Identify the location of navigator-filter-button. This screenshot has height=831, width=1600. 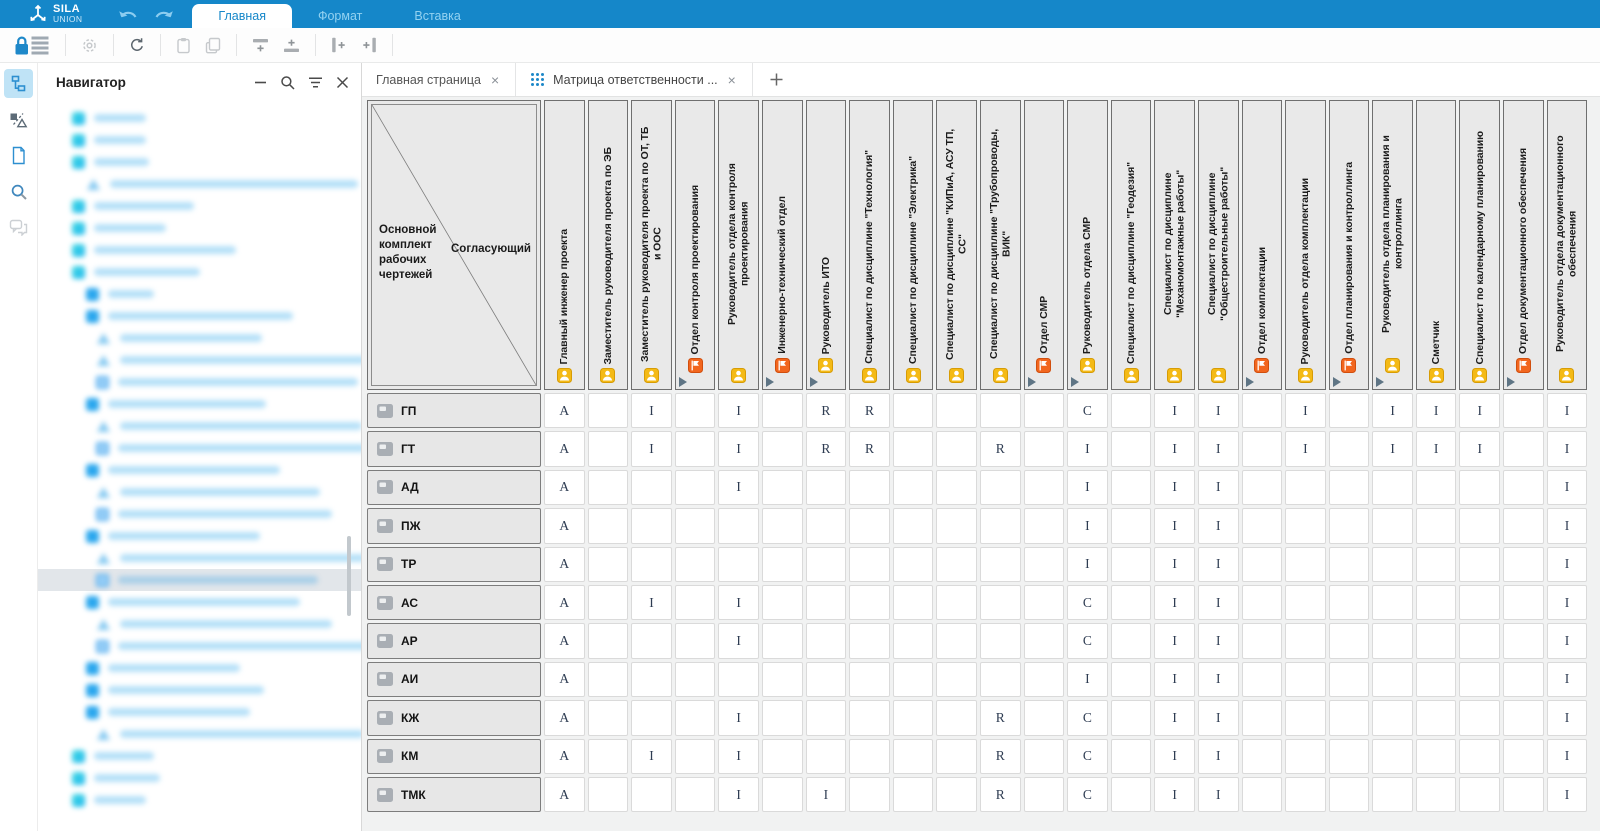
(315, 82).